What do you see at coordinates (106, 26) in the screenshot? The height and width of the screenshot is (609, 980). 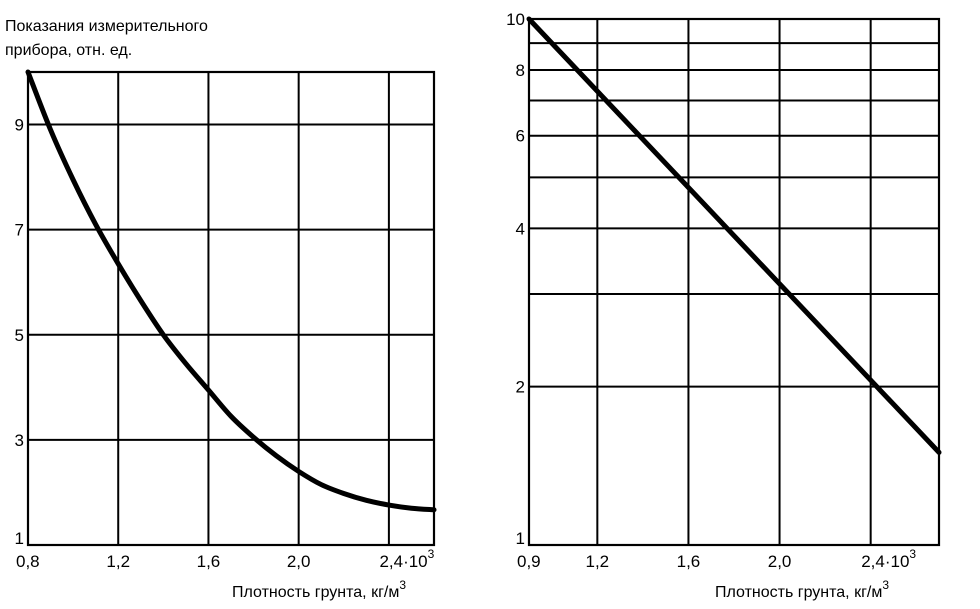 I see `y-axis-label-line-1: Показания измерительного` at bounding box center [106, 26].